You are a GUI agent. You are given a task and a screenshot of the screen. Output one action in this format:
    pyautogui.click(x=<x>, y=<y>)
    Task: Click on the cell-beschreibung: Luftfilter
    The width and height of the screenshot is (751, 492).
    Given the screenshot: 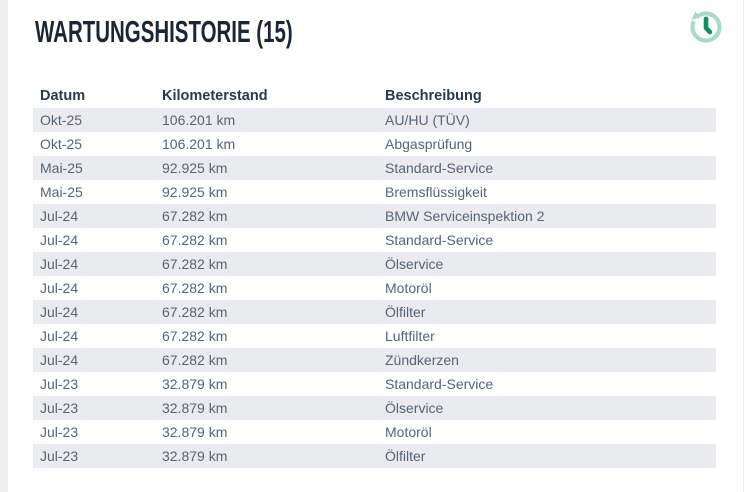 What is the action you would take?
    pyautogui.click(x=410, y=336)
    